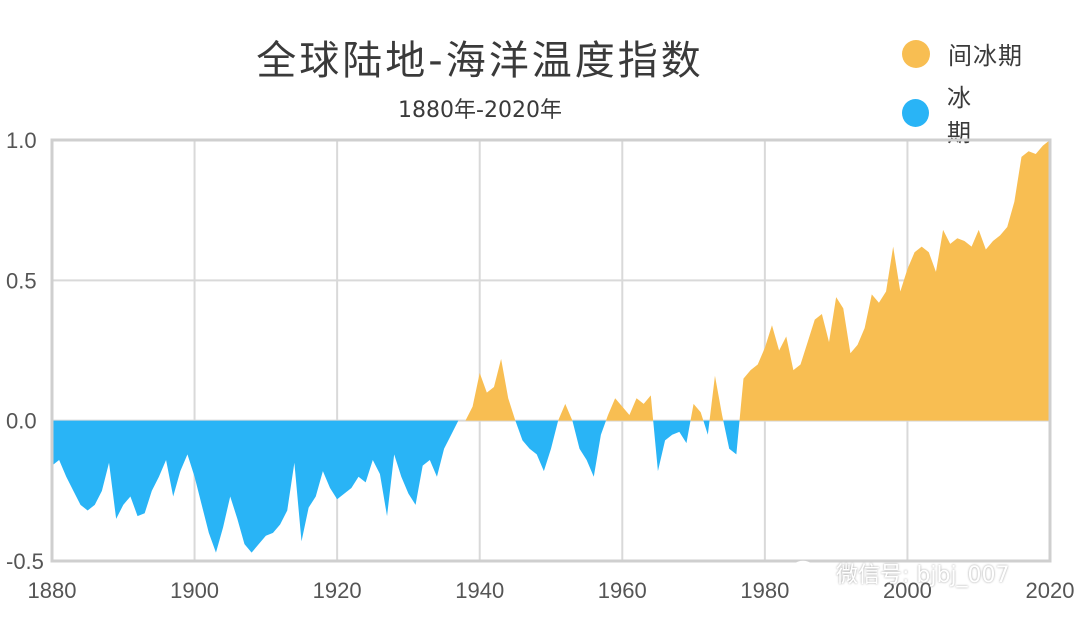 Image resolution: width=1080 pixels, height=623 pixels. Describe the element at coordinates (807, 573) in the screenshot. I see `wechat-icon` at that location.